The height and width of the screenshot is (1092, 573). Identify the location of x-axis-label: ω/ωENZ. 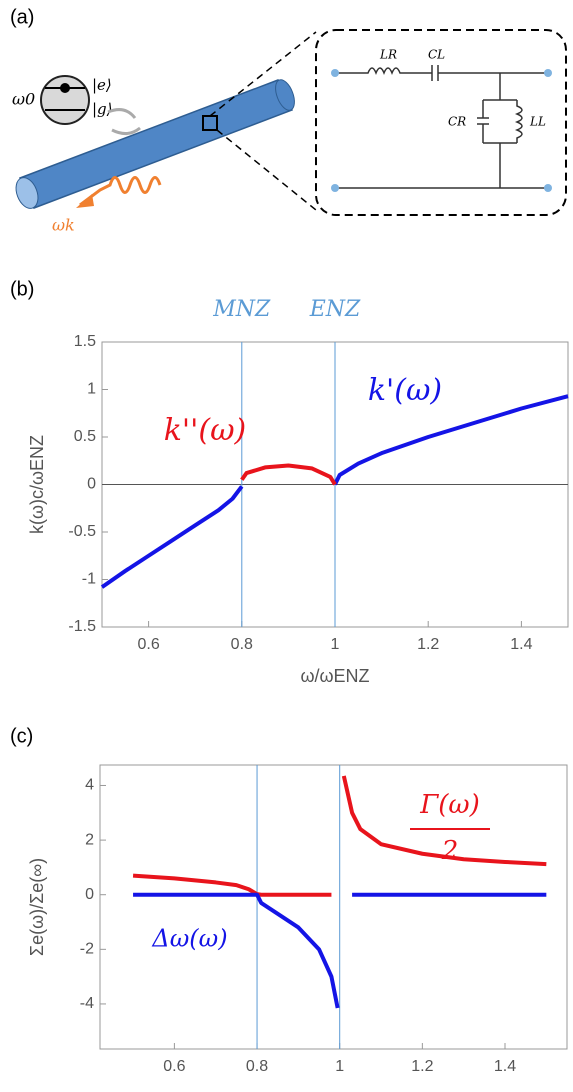
(334, 676).